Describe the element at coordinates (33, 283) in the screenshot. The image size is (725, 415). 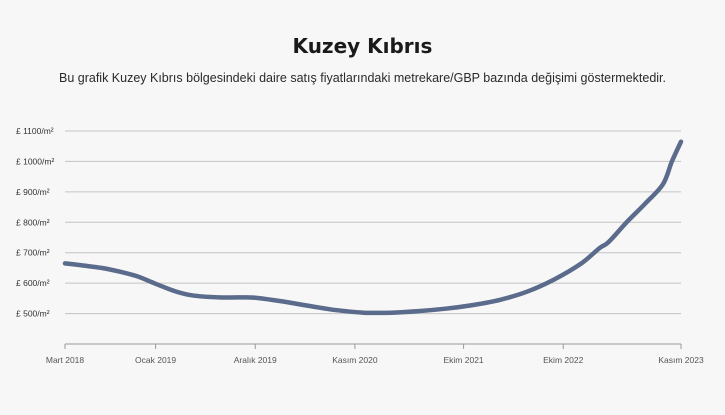
I see `y-tick-label: £ 600/m²` at that location.